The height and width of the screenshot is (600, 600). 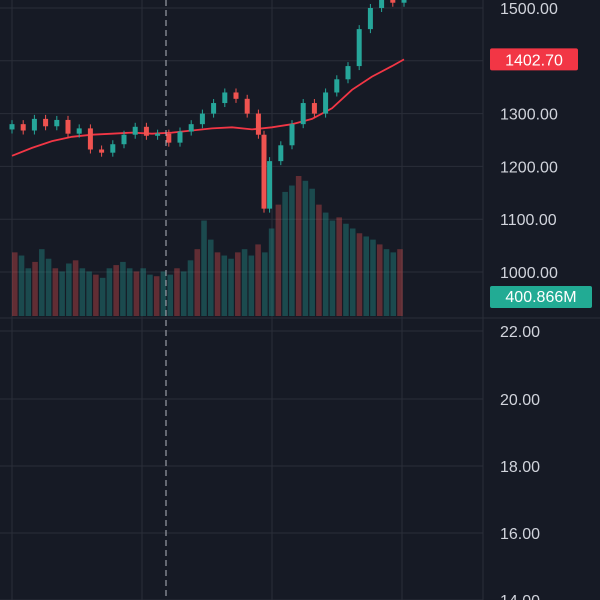 What do you see at coordinates (529, 273) in the screenshot?
I see `price-tick-label: 1000.00` at bounding box center [529, 273].